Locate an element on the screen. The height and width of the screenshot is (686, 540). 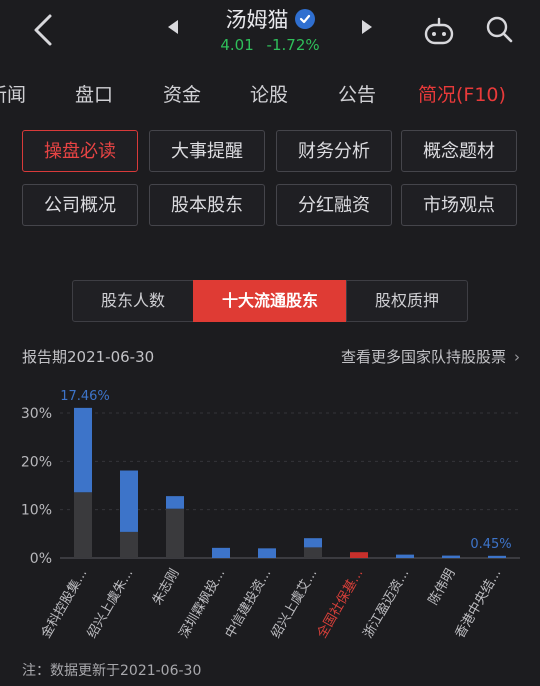
tab-f10-overview: 简况(F10) is located at coordinates (462, 95).